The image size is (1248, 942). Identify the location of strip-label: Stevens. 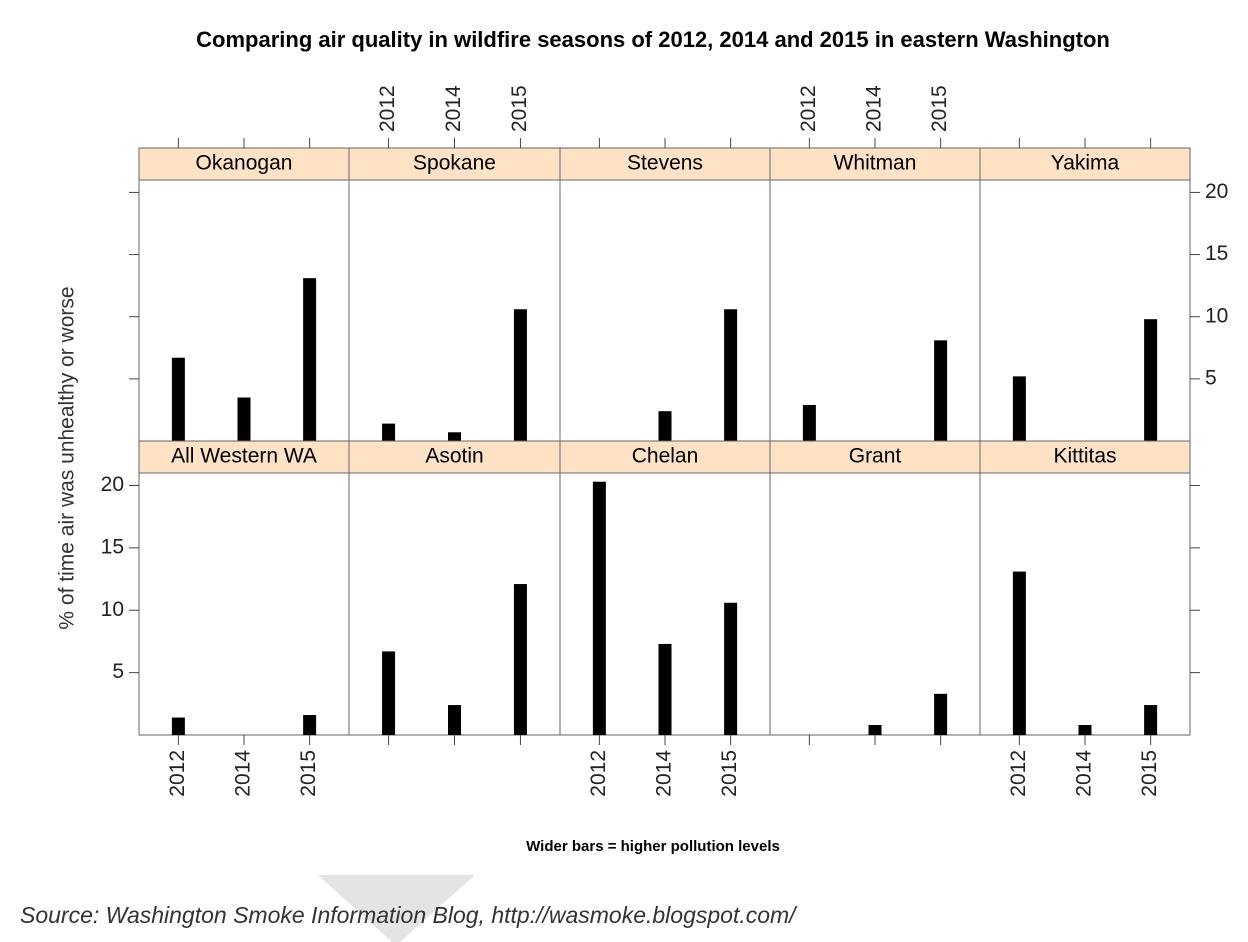
(665, 163).